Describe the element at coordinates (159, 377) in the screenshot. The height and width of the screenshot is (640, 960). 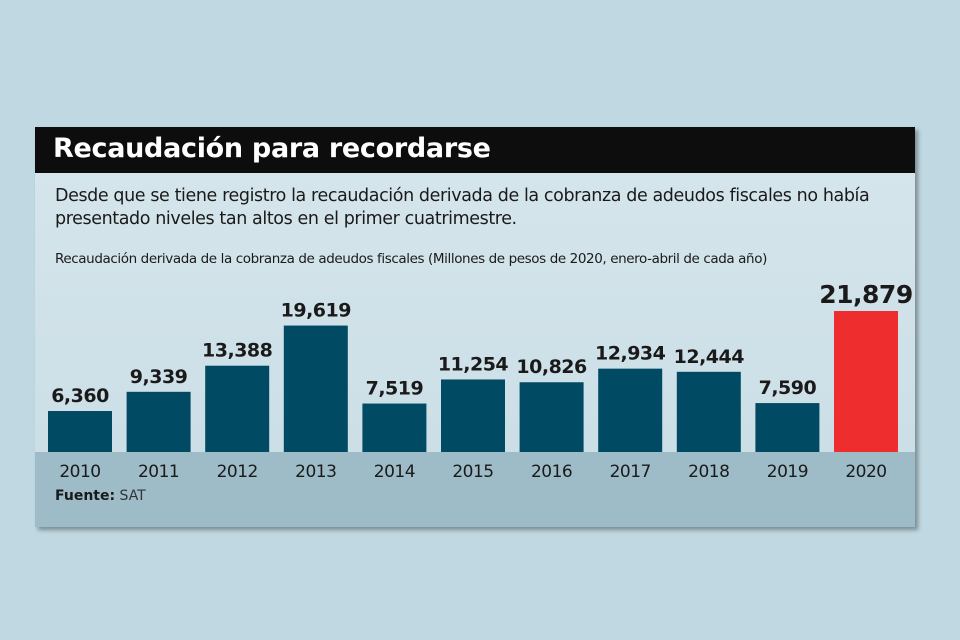
I see `data-label-2011: 9,339` at that location.